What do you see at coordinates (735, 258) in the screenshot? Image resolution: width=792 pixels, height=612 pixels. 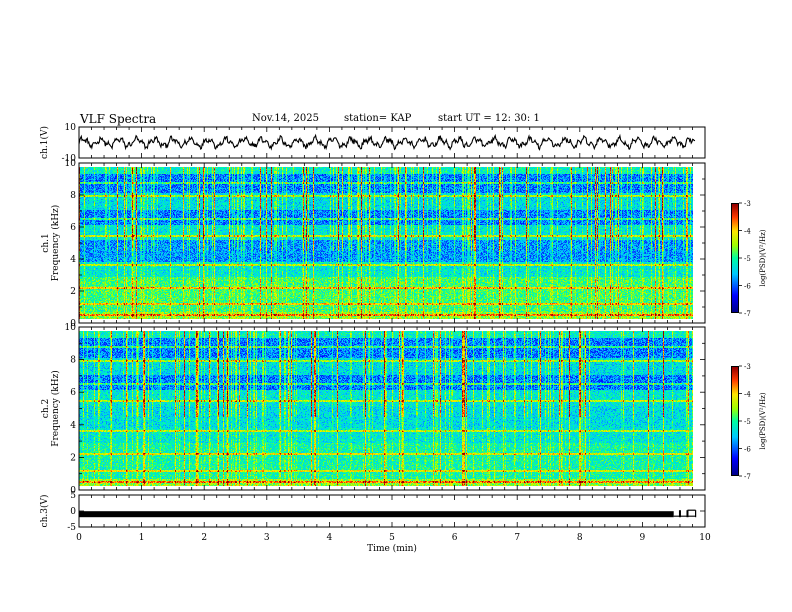 I see `ch1-colorbar` at bounding box center [735, 258].